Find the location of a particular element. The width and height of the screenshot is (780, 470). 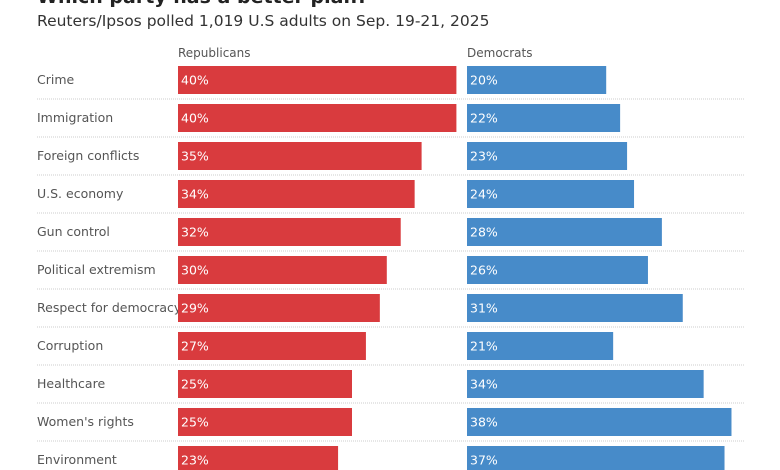

data-label: 20% is located at coordinates (484, 80).